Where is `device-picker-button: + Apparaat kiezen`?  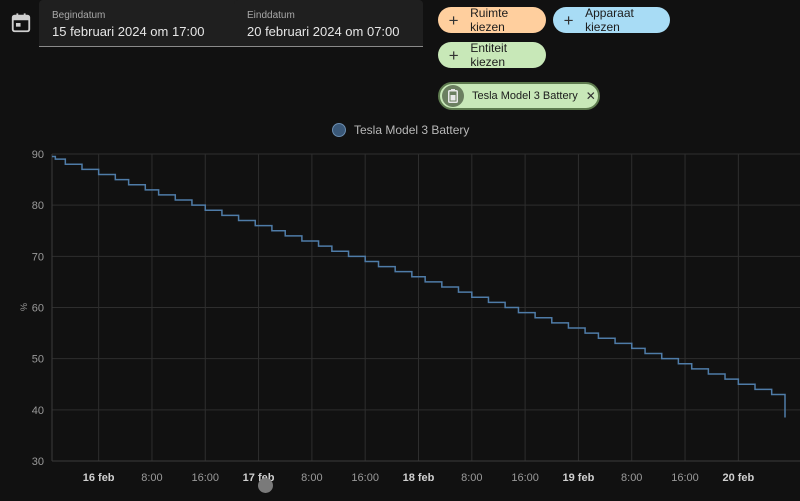
device-picker-button: + Apparaat kiezen is located at coordinates (611, 20).